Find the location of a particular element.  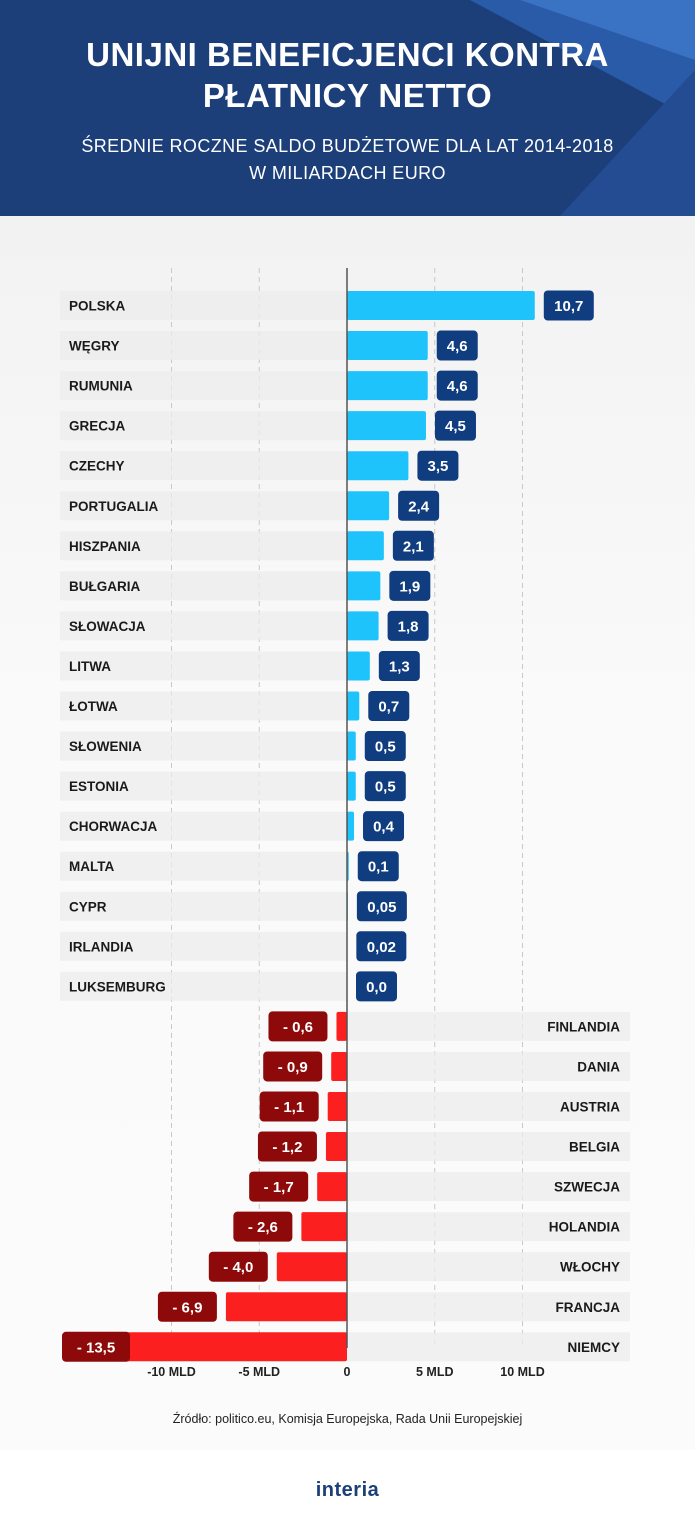

category-label: CYPR is located at coordinates (88, 906).